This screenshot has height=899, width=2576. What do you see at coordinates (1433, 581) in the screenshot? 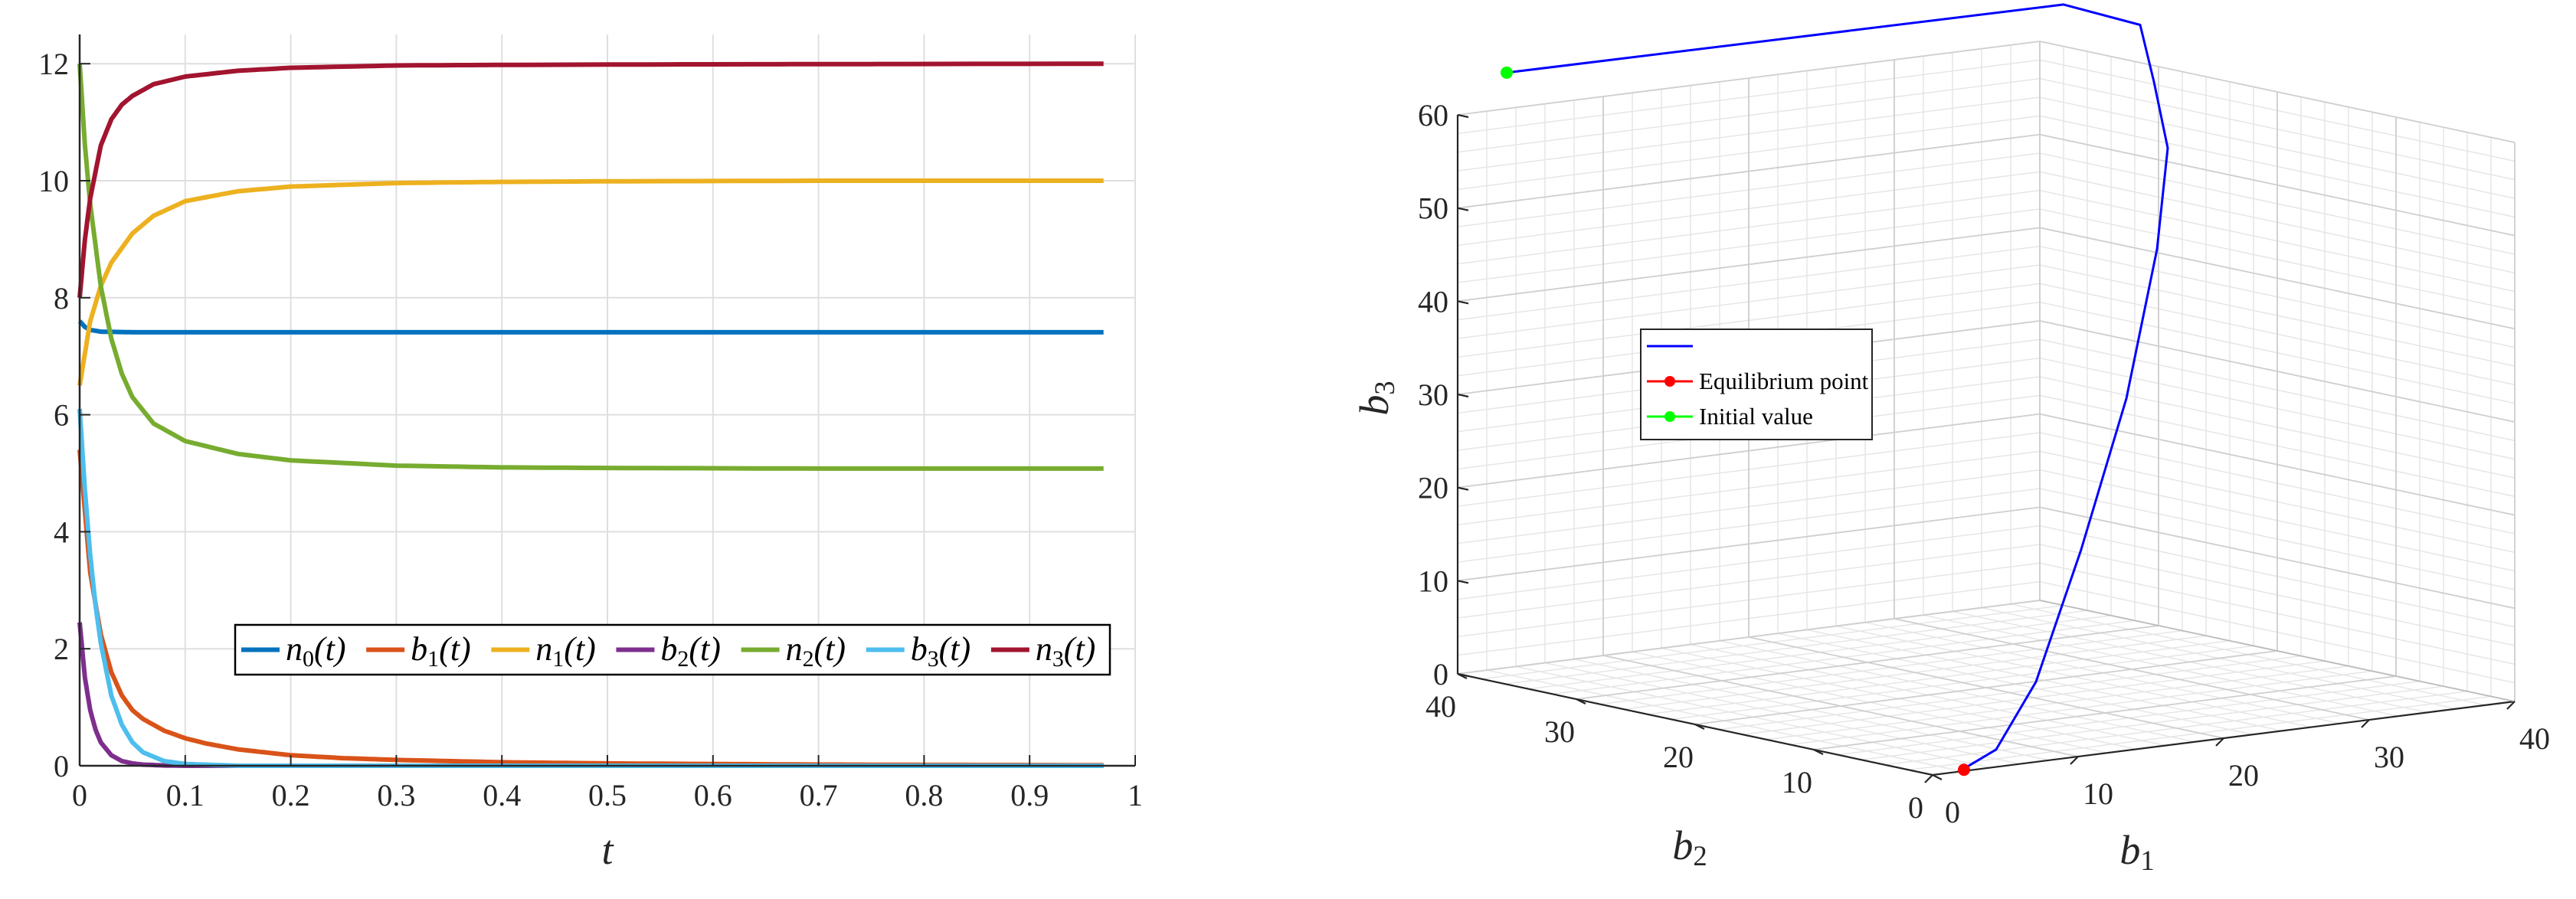
I see `z-tick-label: 10` at bounding box center [1433, 581].